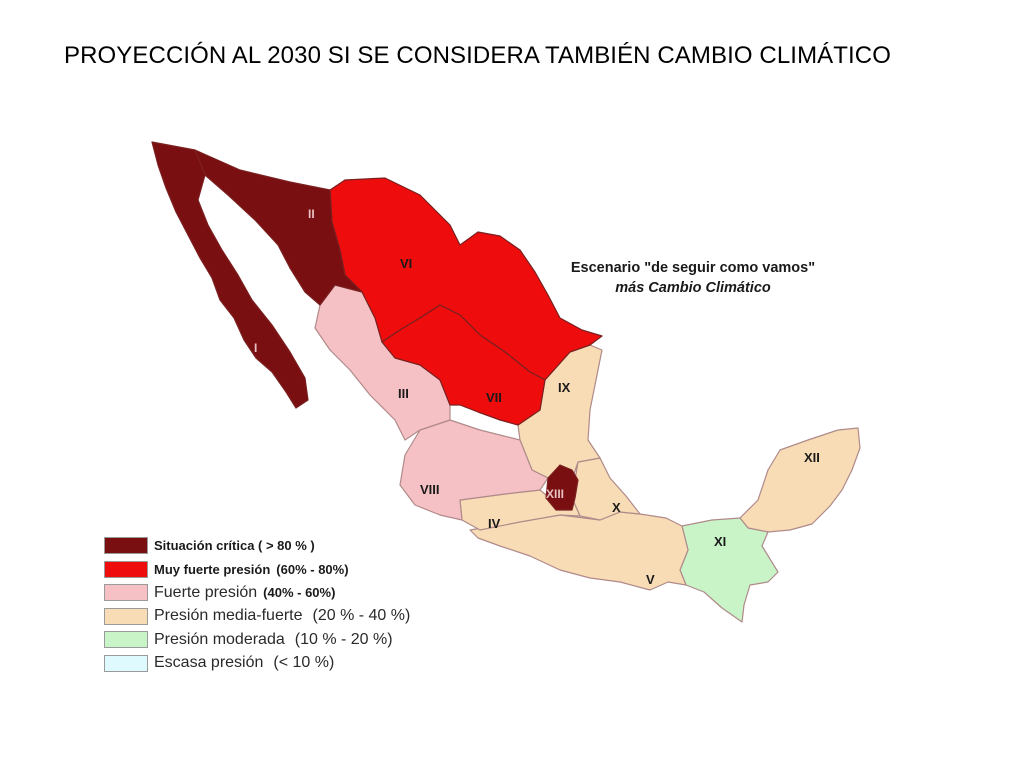  I want to click on legend-swatch-escasa, so click(126, 663).